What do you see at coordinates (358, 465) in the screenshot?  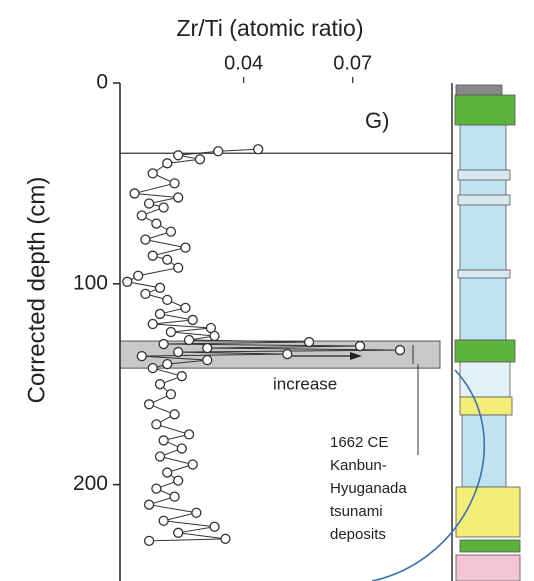 I see `event-label: Kanbun-` at bounding box center [358, 465].